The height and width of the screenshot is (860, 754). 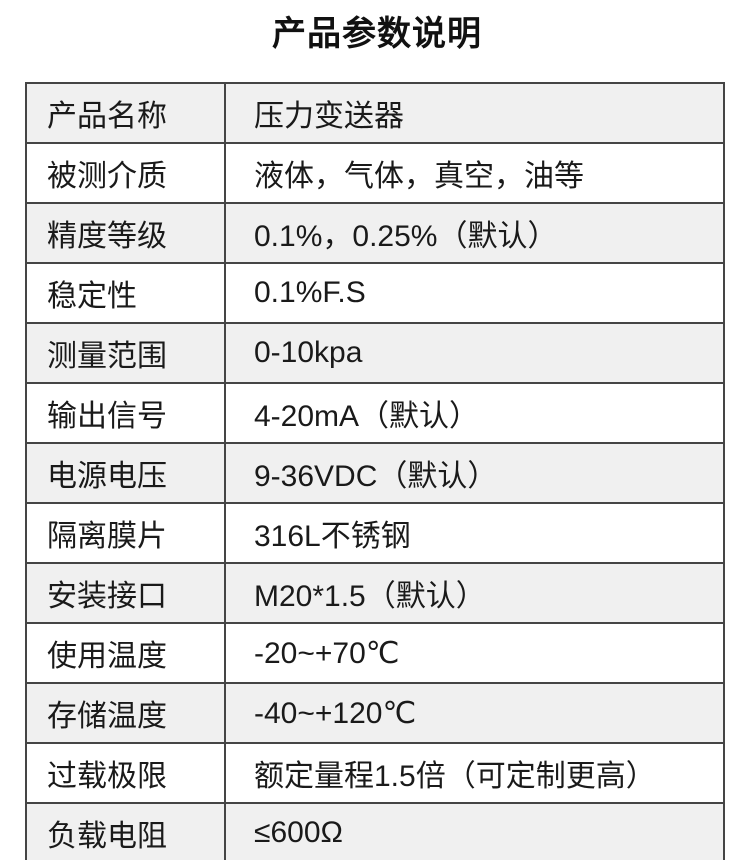 What do you see at coordinates (474, 173) in the screenshot?
I see `row-value: 液体，气体，真空，油等` at bounding box center [474, 173].